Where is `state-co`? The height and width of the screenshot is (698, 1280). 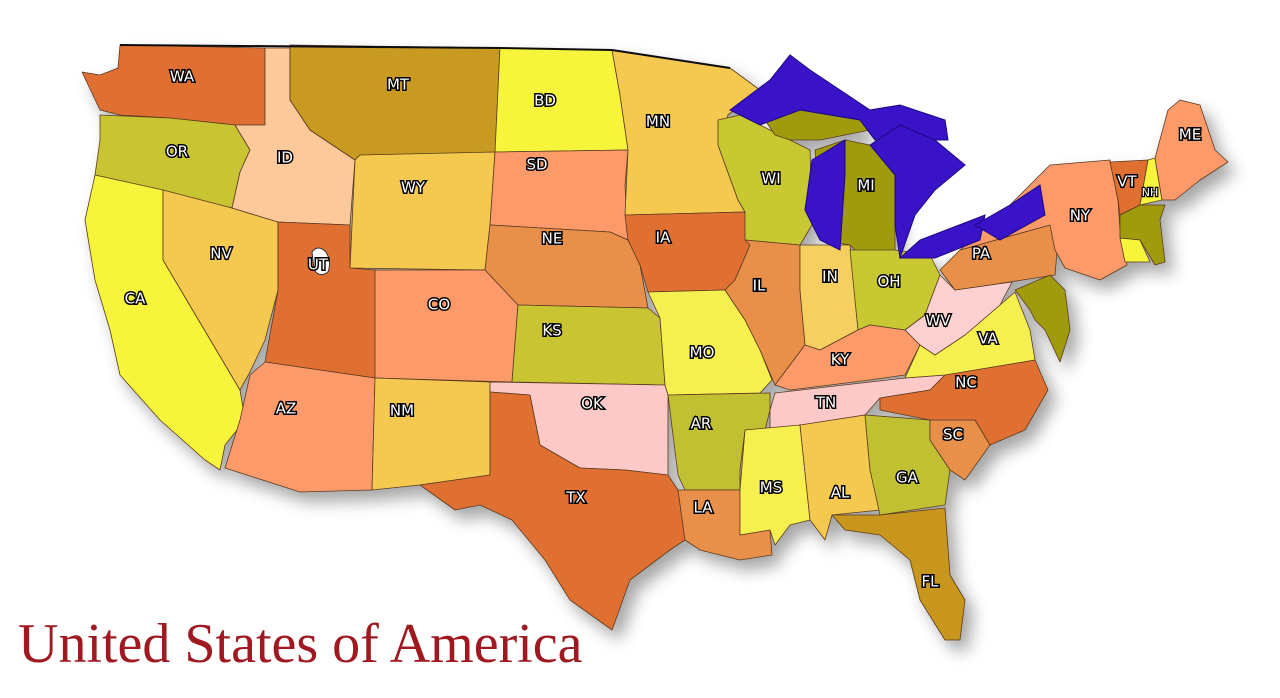 state-co is located at coordinates (446, 326).